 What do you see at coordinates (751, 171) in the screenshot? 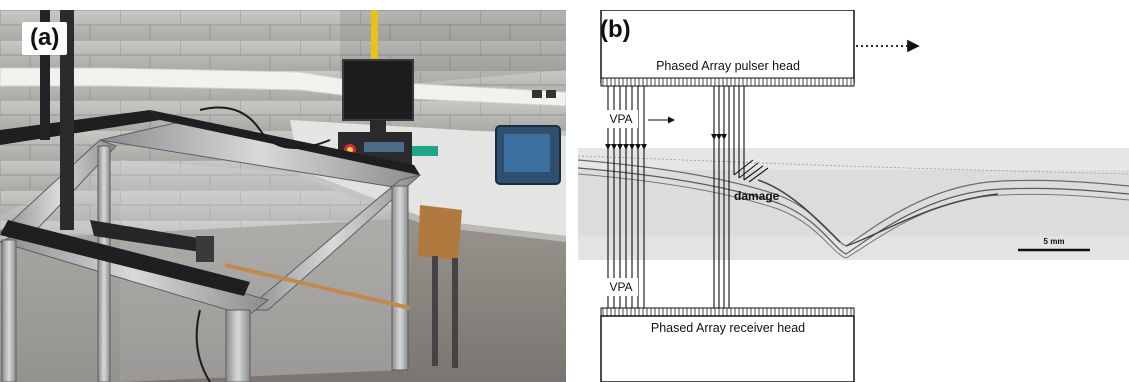
I see `deflected-beams` at bounding box center [751, 171].